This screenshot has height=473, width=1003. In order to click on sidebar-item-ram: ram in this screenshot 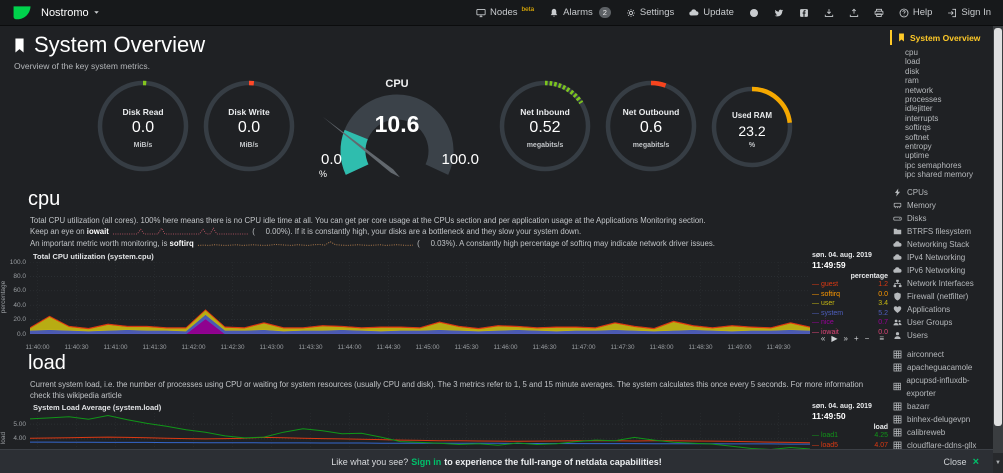, I will do `click(912, 81)`.